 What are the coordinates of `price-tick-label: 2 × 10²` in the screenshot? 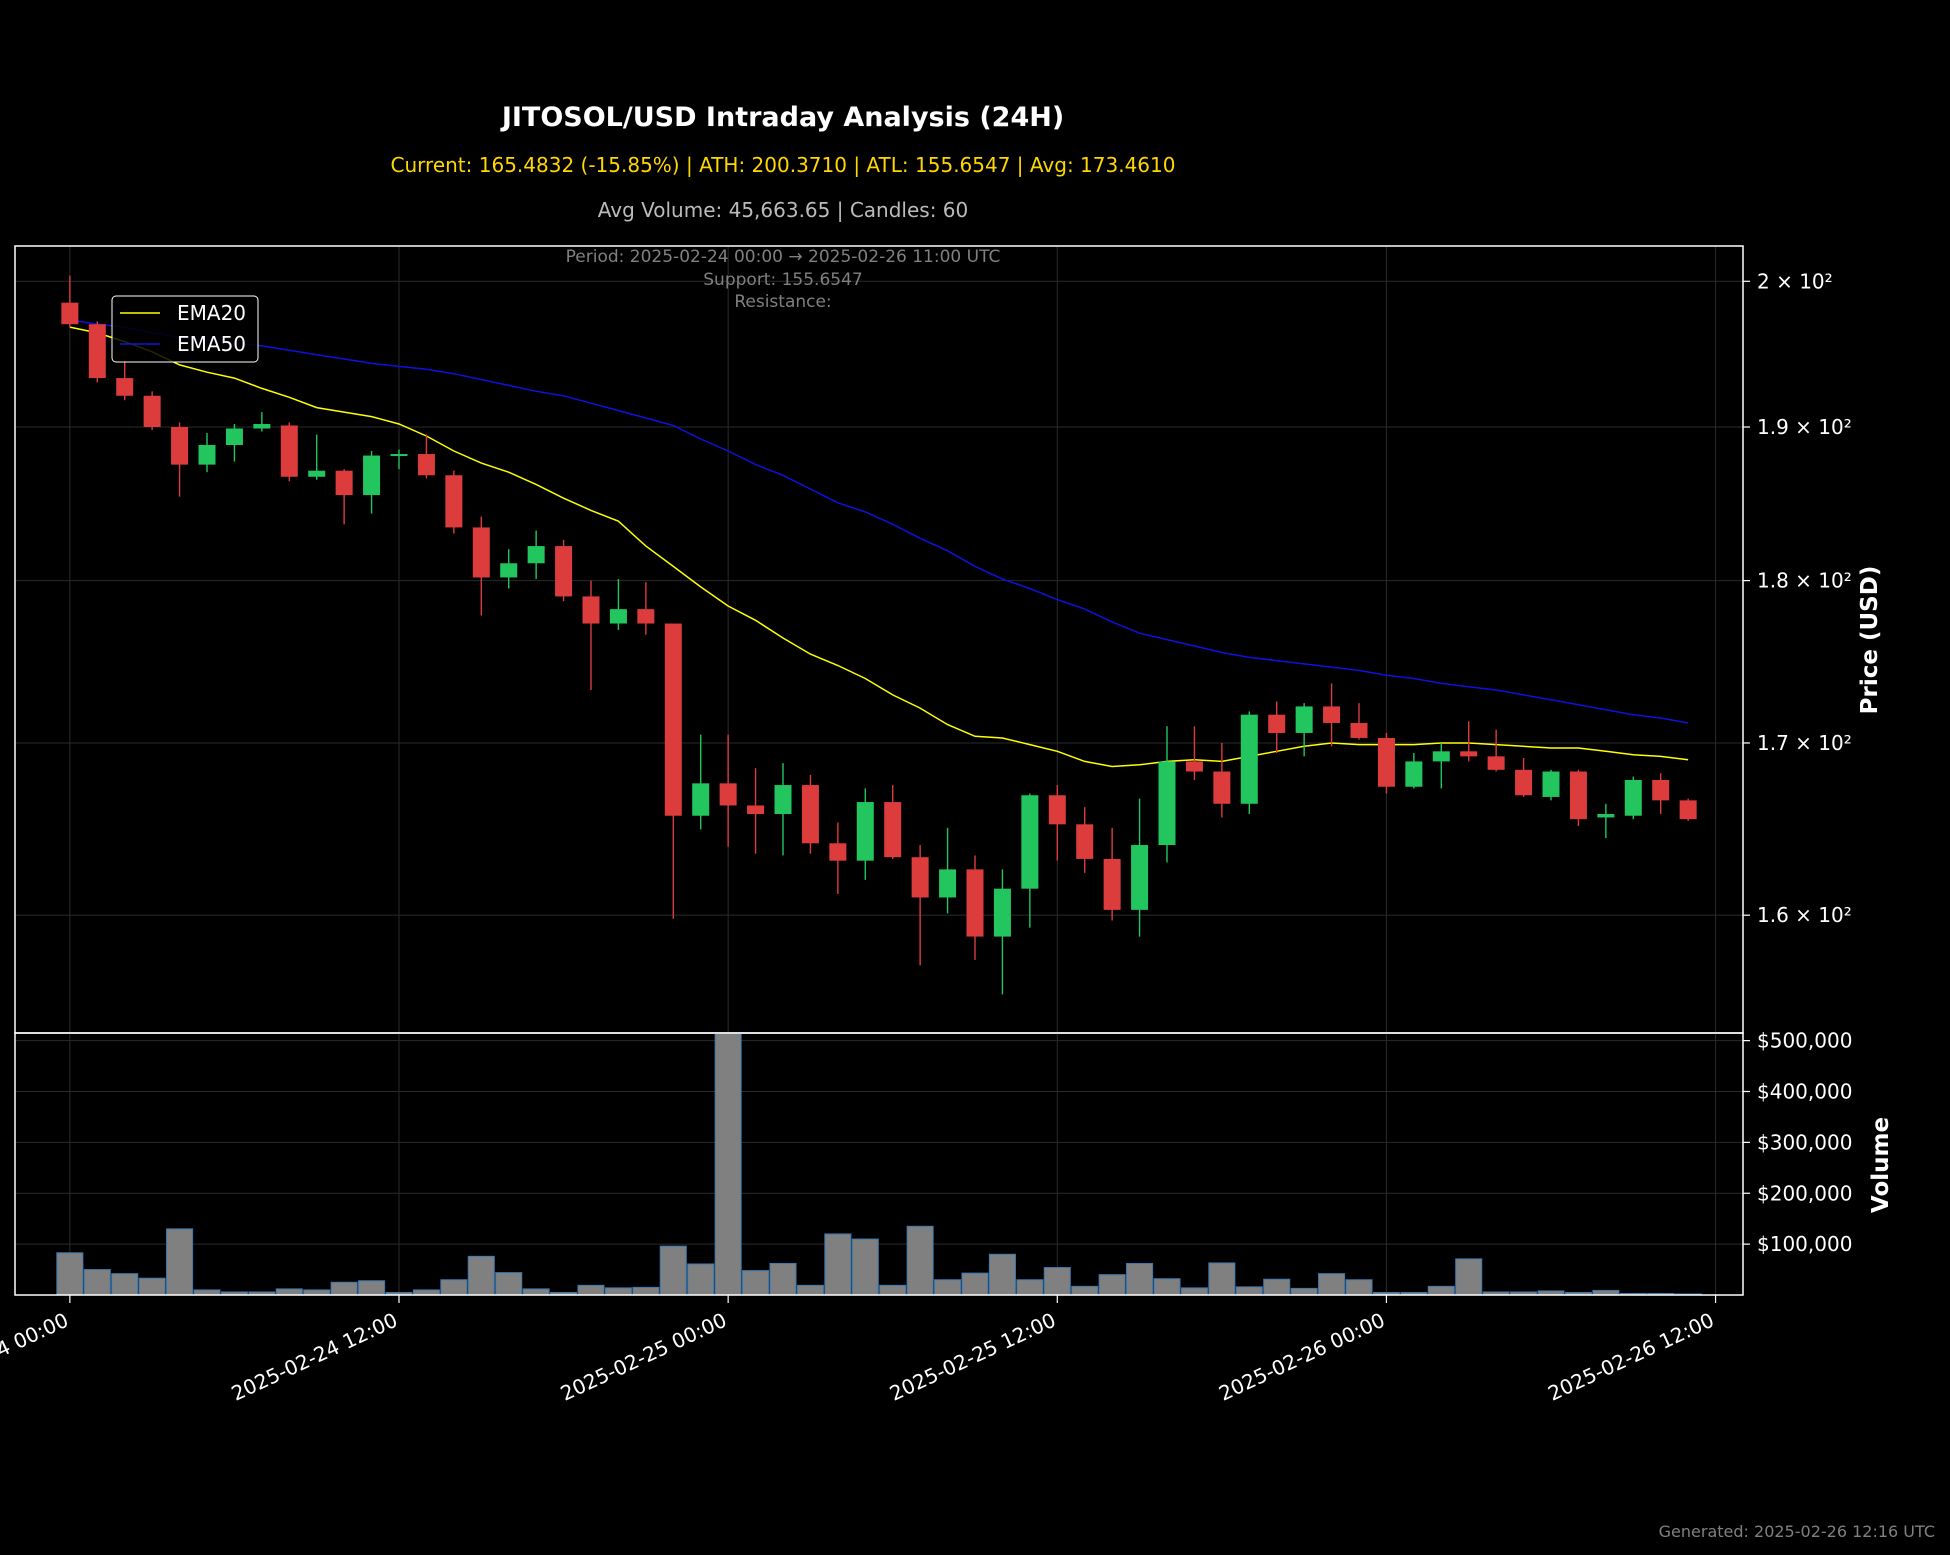 It's located at (1795, 281).